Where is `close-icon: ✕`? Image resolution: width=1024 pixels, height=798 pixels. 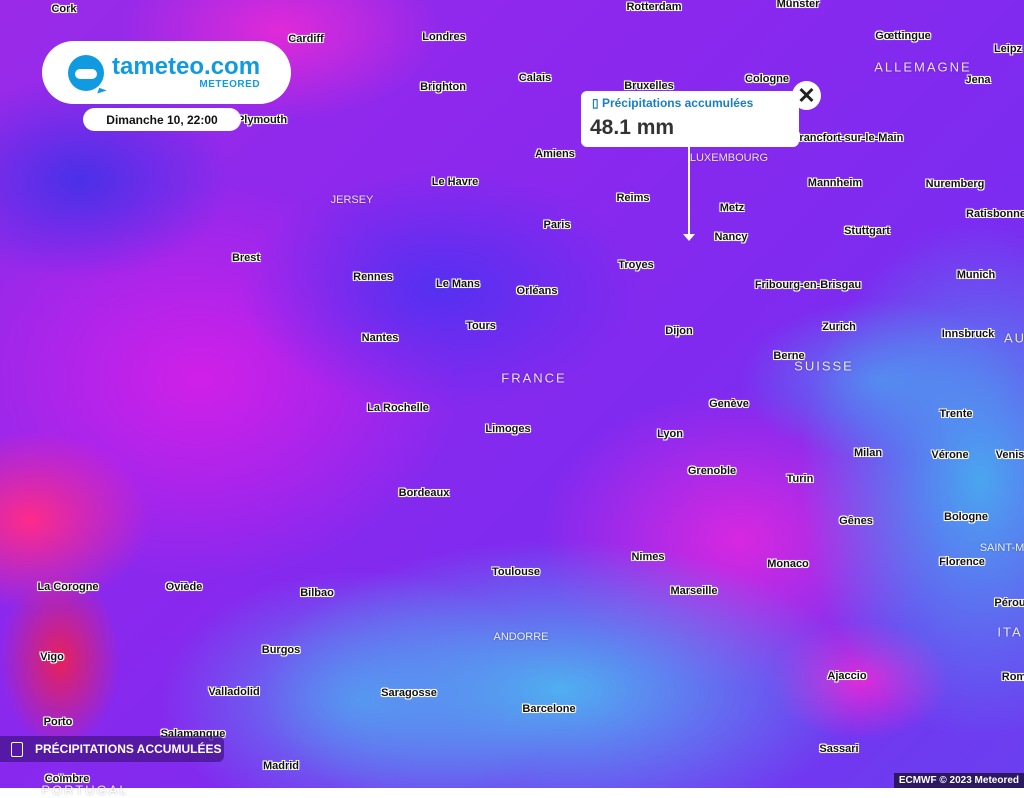 close-icon: ✕ is located at coordinates (806, 95).